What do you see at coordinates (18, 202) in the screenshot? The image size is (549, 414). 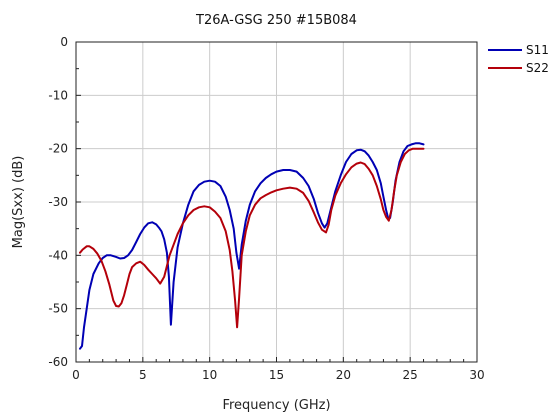 I see `y-axis-label: Mag(Sxx) (dB)` at bounding box center [18, 202].